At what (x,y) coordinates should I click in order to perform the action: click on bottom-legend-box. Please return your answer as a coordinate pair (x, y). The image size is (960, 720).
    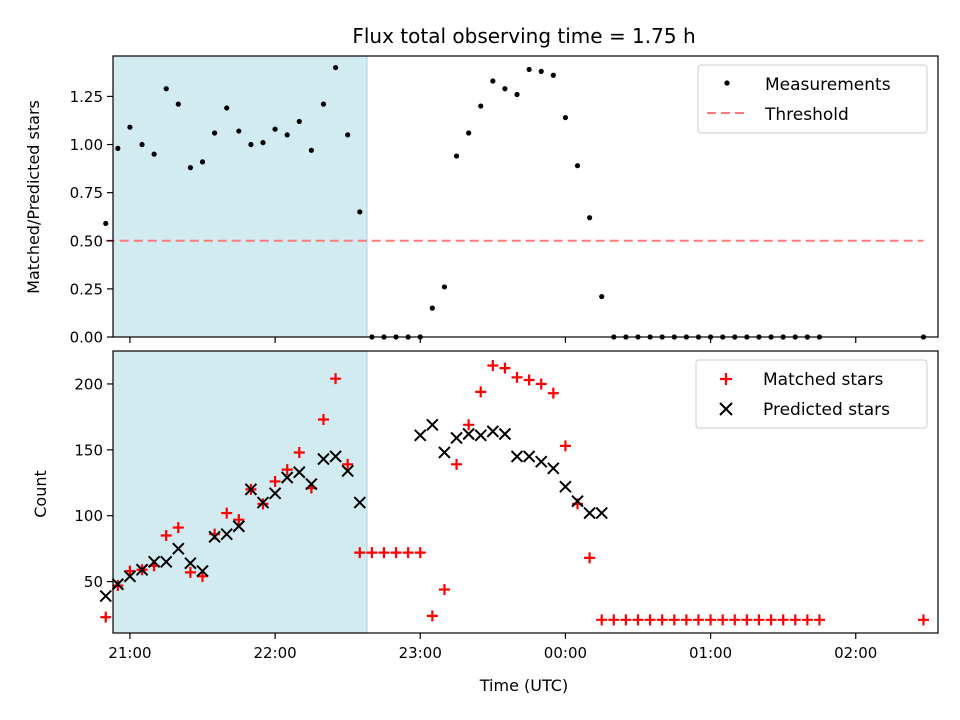
    Looking at the image, I should click on (811, 394).